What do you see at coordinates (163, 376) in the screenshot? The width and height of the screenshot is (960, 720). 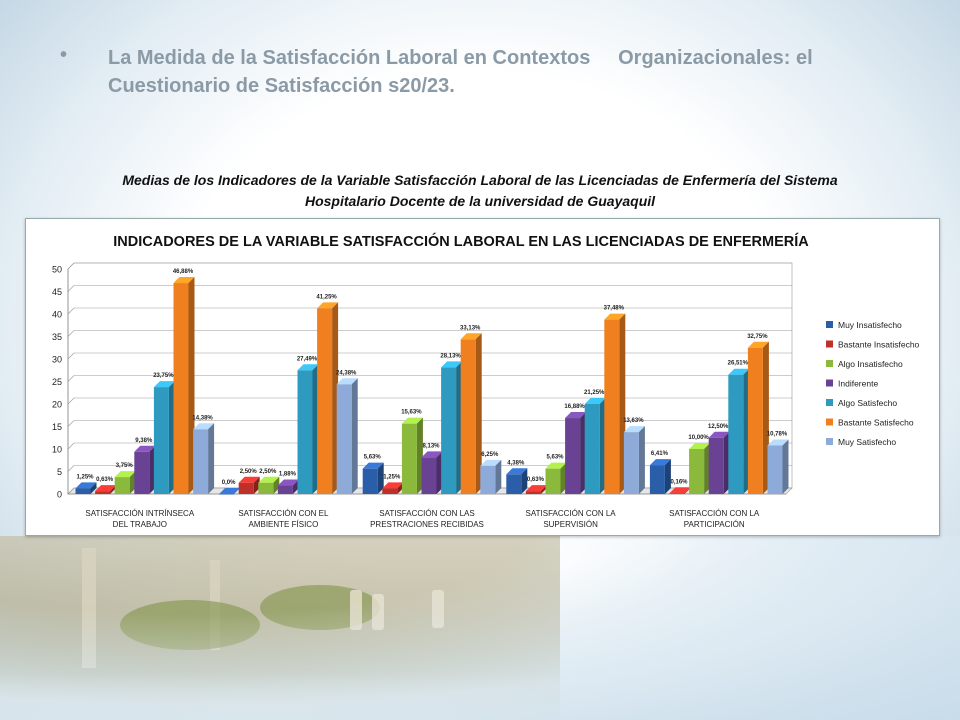 I see `data-label: 23,75%` at bounding box center [163, 376].